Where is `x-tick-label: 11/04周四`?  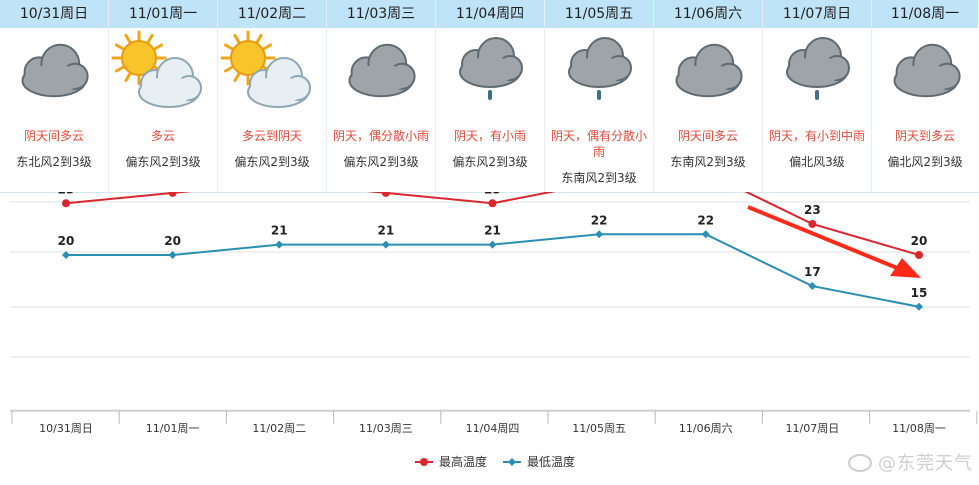
x-tick-label: 11/04周四 is located at coordinates (493, 428).